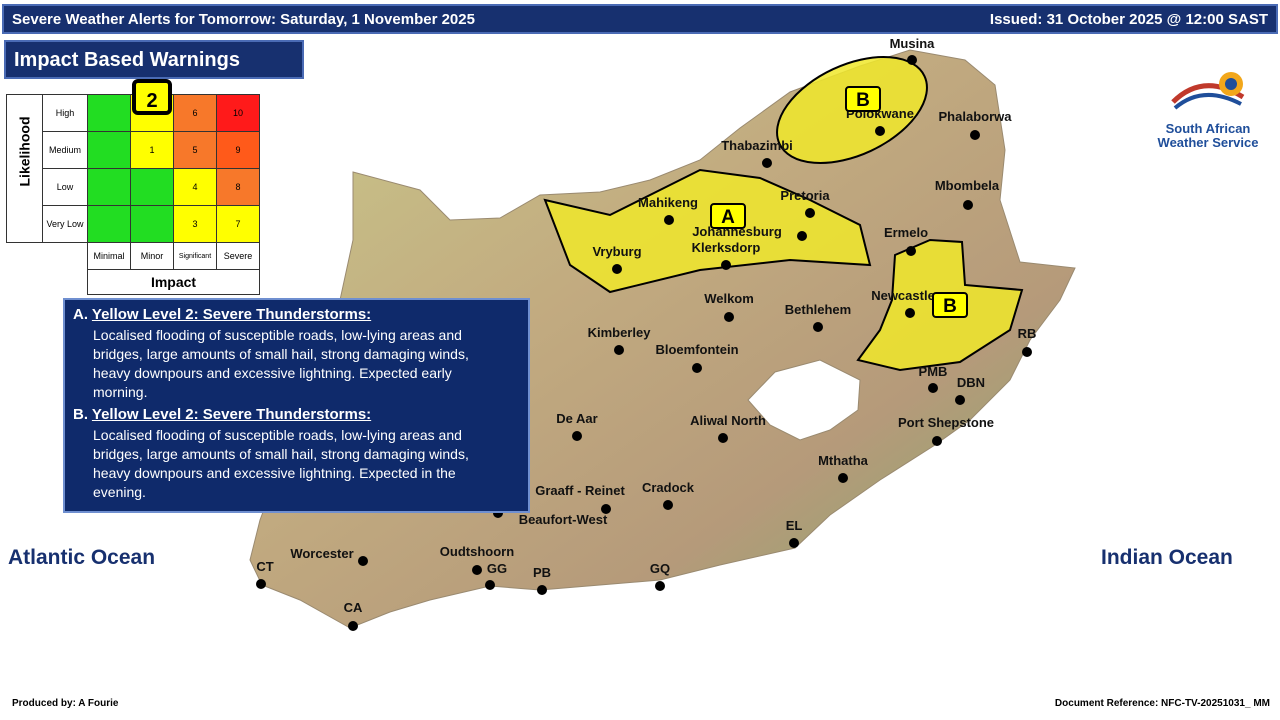  I want to click on place-label: Mbombela, so click(967, 185).